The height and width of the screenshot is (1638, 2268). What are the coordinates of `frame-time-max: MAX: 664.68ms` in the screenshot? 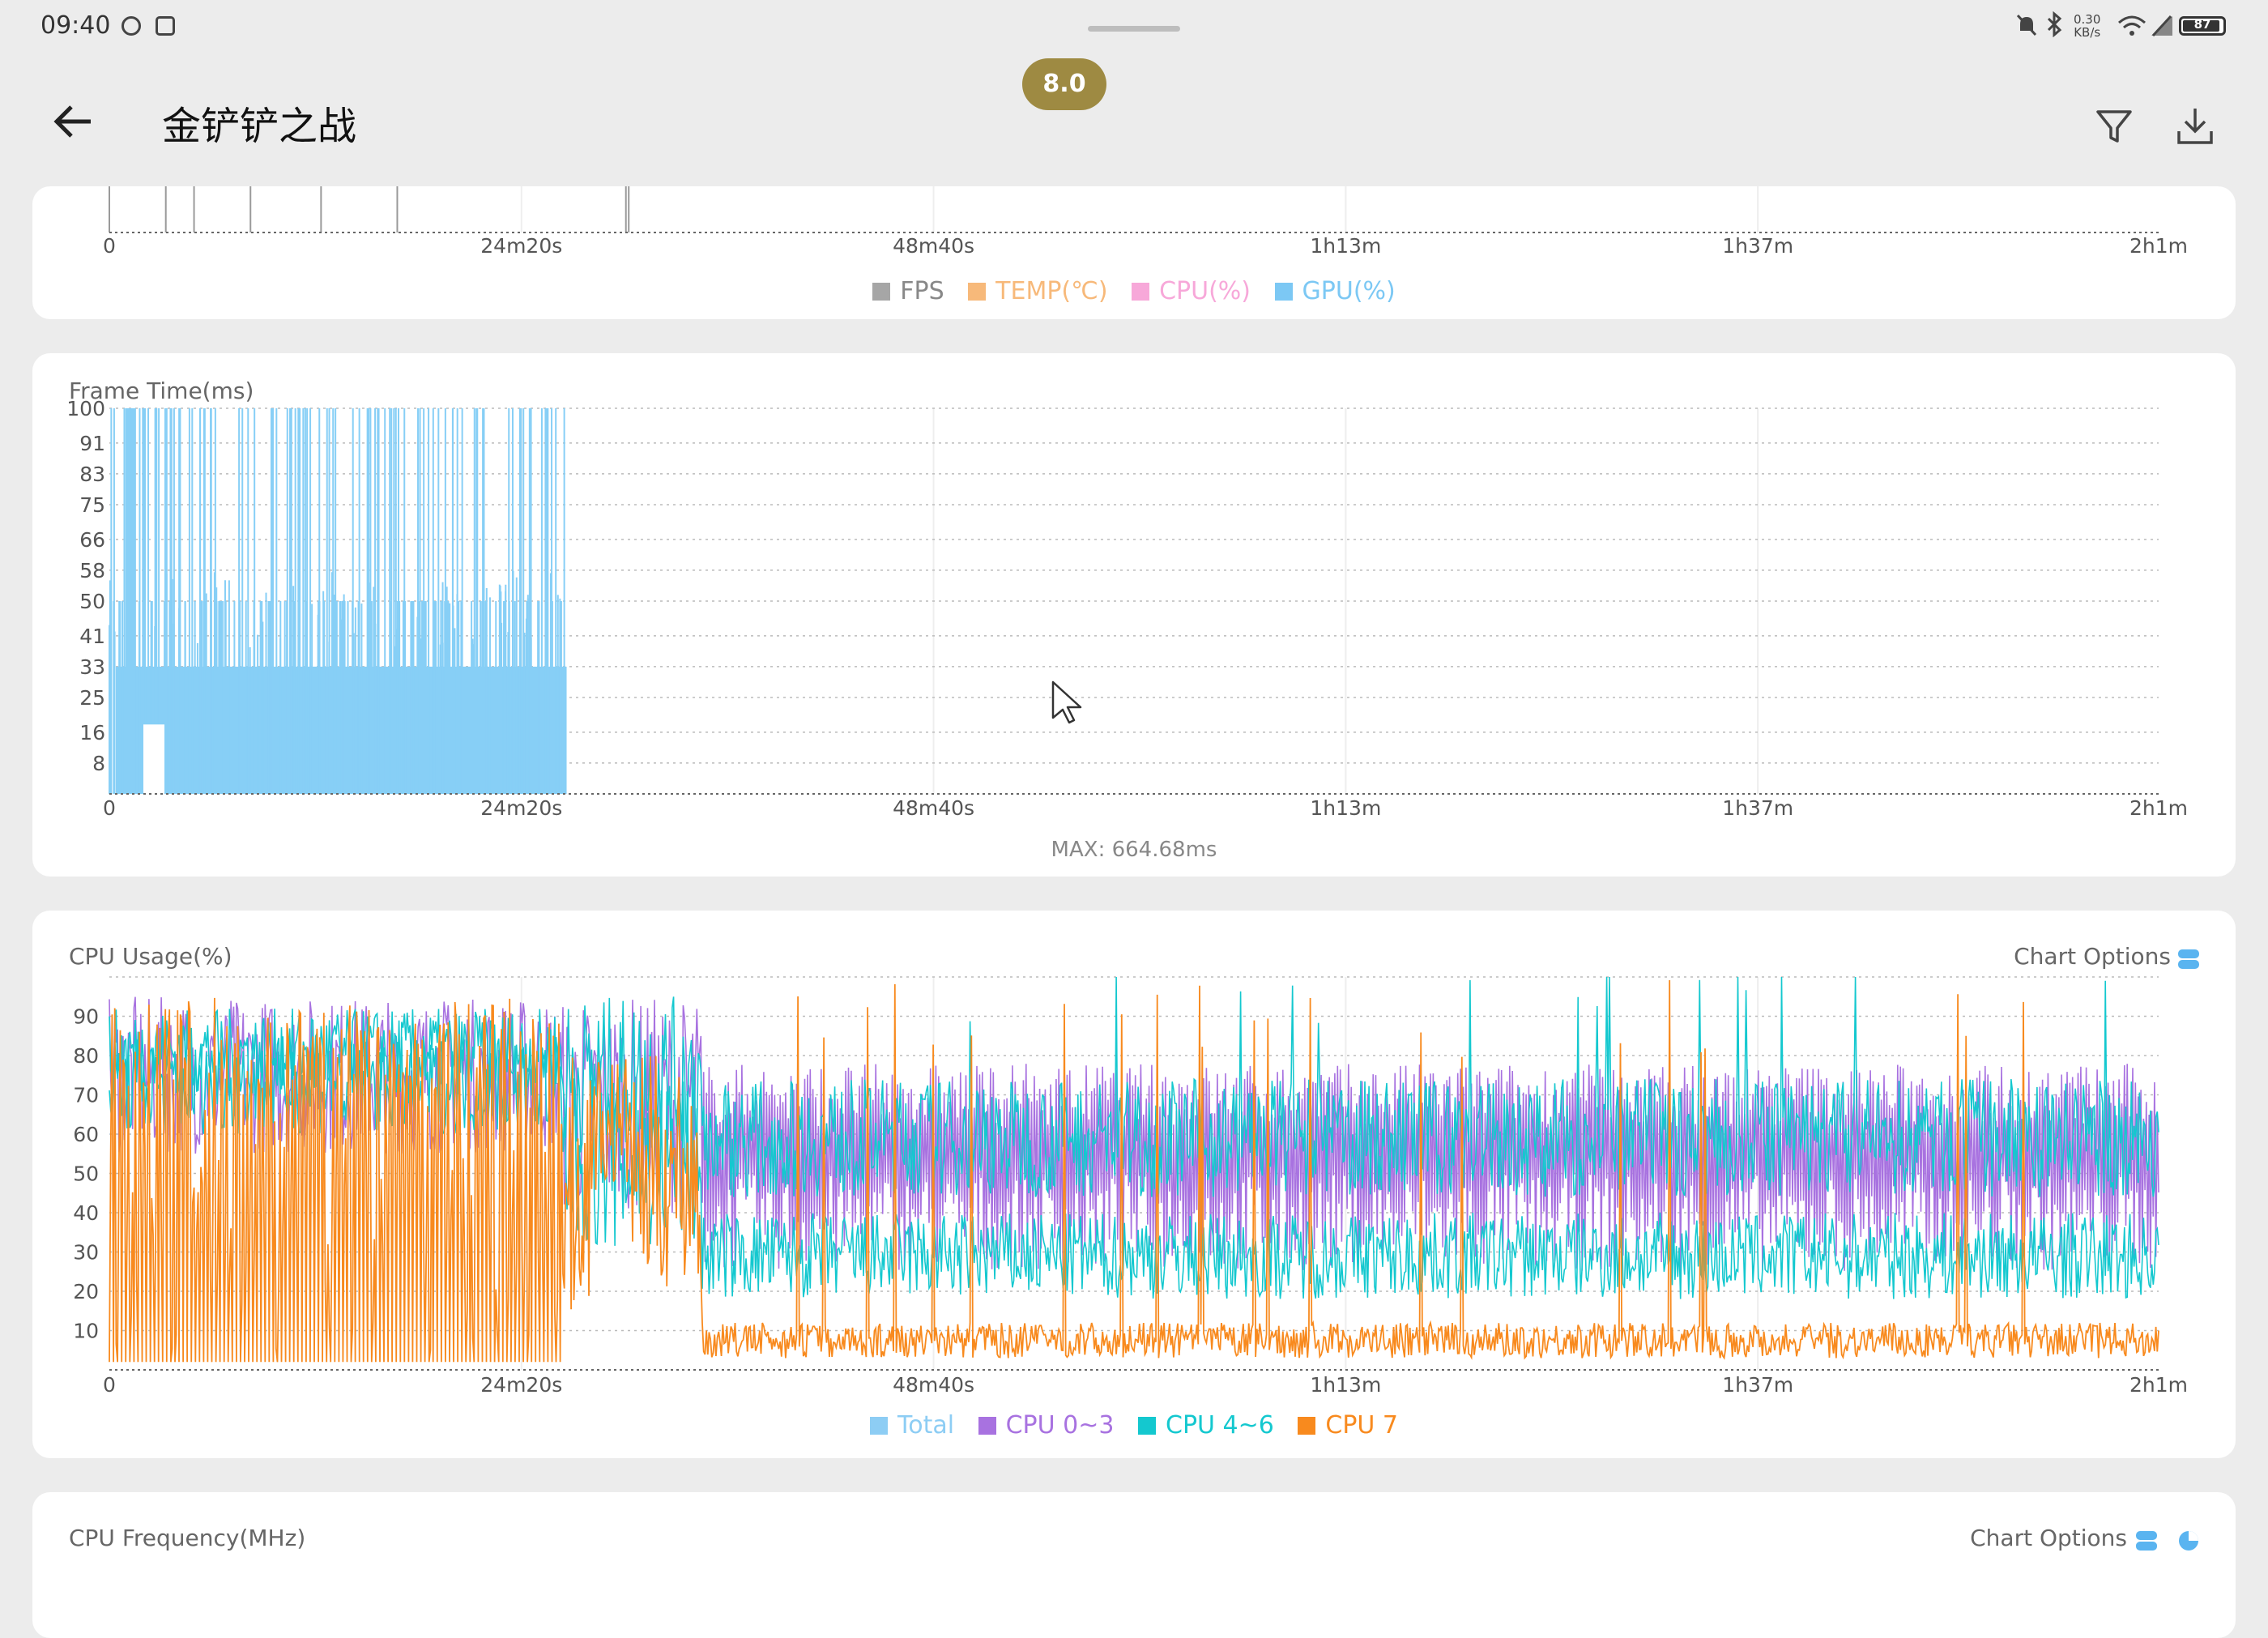 It's located at (1134, 850).